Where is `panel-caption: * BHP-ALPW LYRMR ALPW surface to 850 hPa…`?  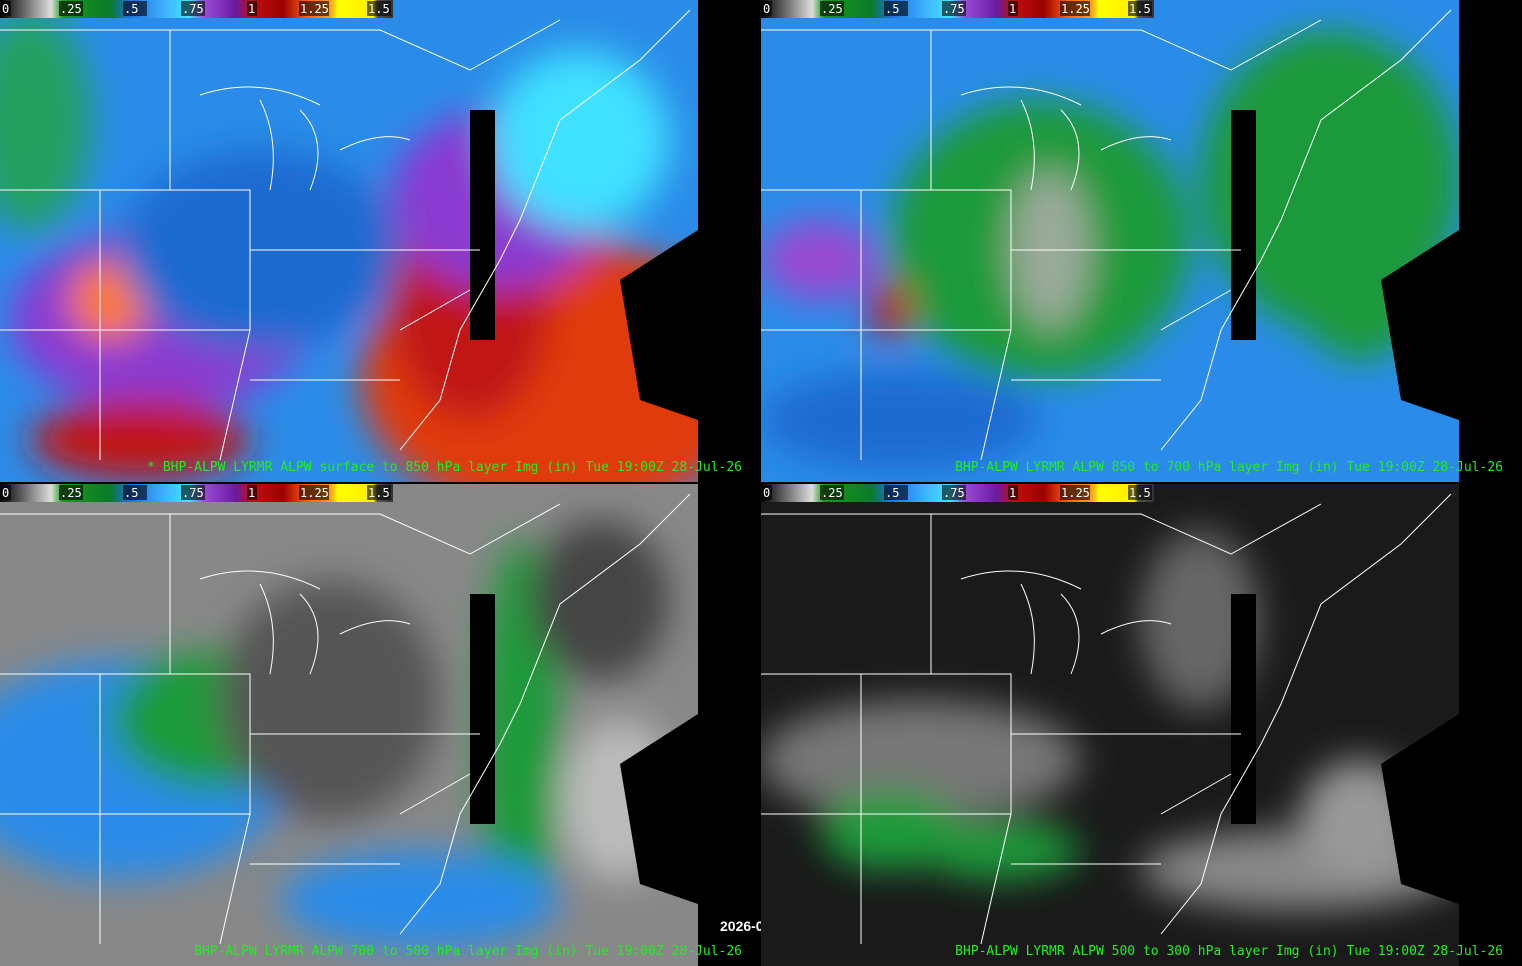
panel-caption: * BHP-ALPW LYRMR ALPW surface to 850 hPa… is located at coordinates (444, 467).